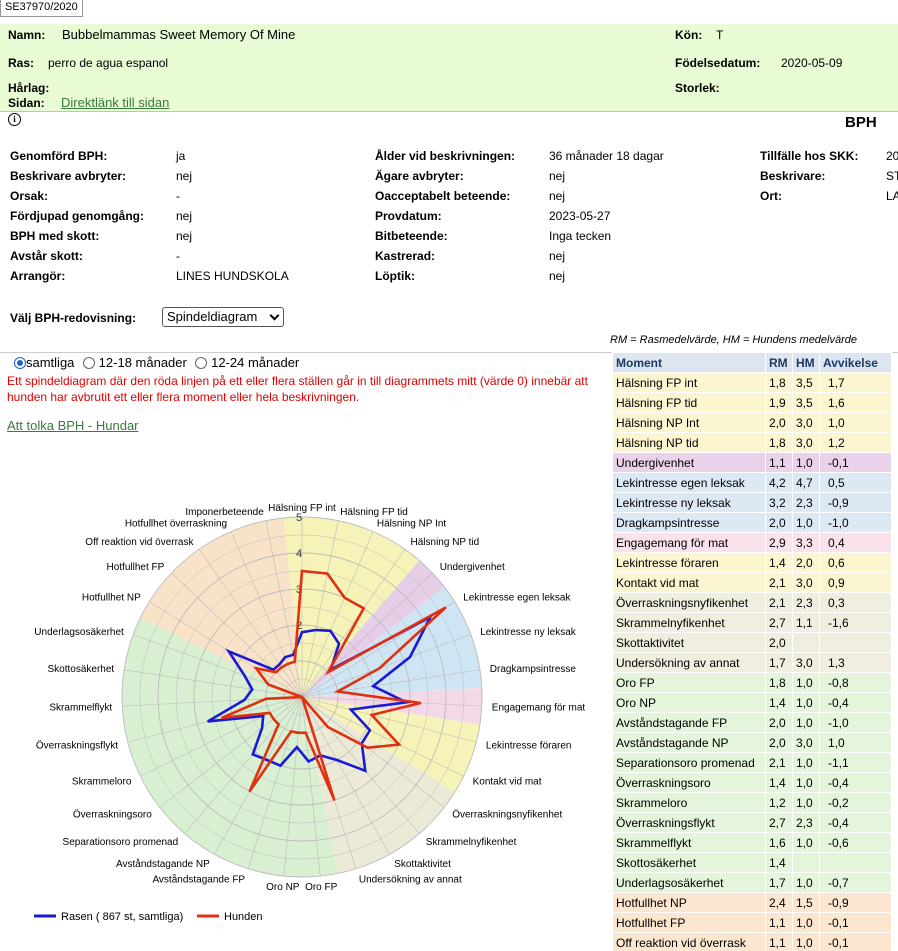 This screenshot has width=898, height=951. I want to click on detail-row: Fördjupad genomgång: nej, so click(183, 219).